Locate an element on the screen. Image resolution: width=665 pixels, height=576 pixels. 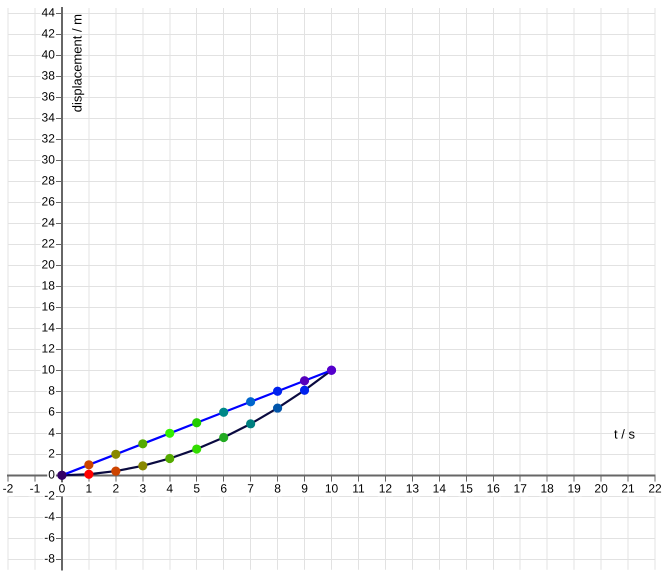
x-tick-label: 7 is located at coordinates (250, 489).